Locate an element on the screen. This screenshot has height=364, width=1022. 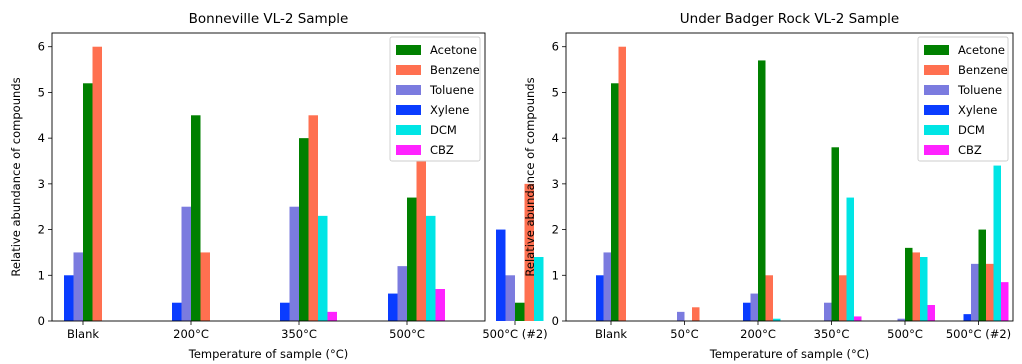
x-tick-label: 50°C is located at coordinates (684, 334).